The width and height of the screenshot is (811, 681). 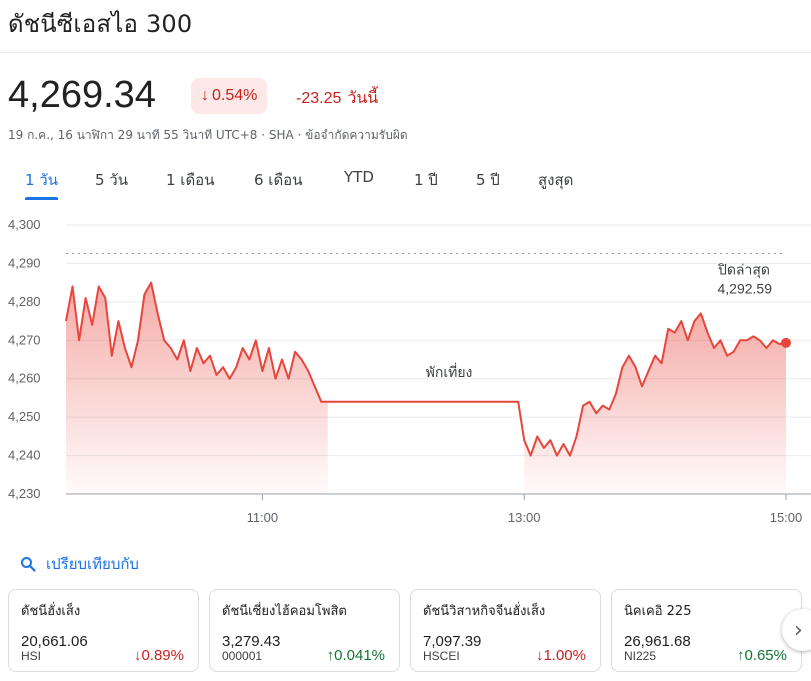 What do you see at coordinates (24, 493) in the screenshot?
I see `y-tick-label: 4,230` at bounding box center [24, 493].